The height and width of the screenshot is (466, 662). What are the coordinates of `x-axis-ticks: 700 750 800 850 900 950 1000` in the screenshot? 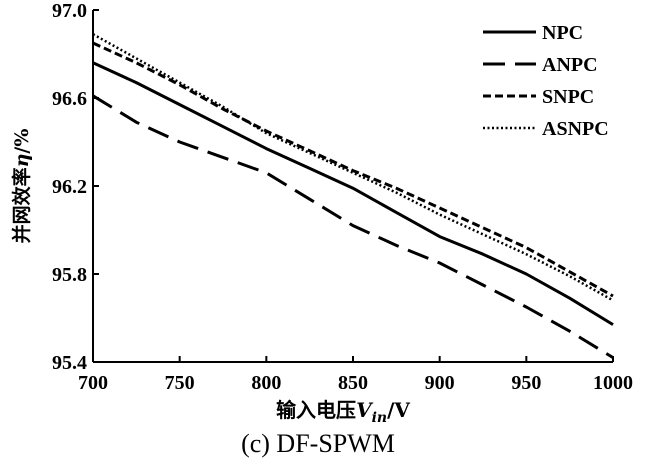 It's located at (355, 375).